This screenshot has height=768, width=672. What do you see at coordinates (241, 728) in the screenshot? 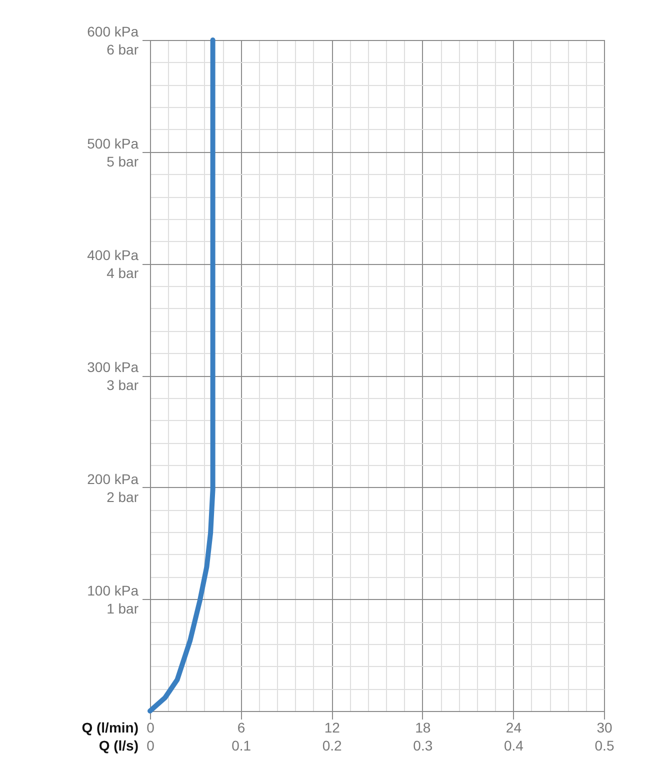
I see `x-tick-label: 6` at bounding box center [241, 728].